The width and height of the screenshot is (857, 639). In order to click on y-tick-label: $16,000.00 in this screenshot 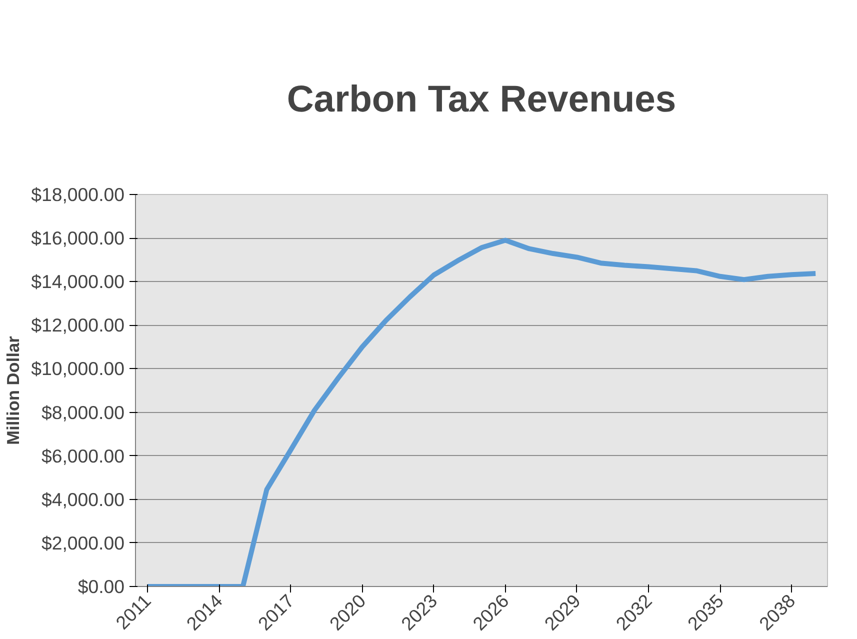, I will do `click(78, 238)`.